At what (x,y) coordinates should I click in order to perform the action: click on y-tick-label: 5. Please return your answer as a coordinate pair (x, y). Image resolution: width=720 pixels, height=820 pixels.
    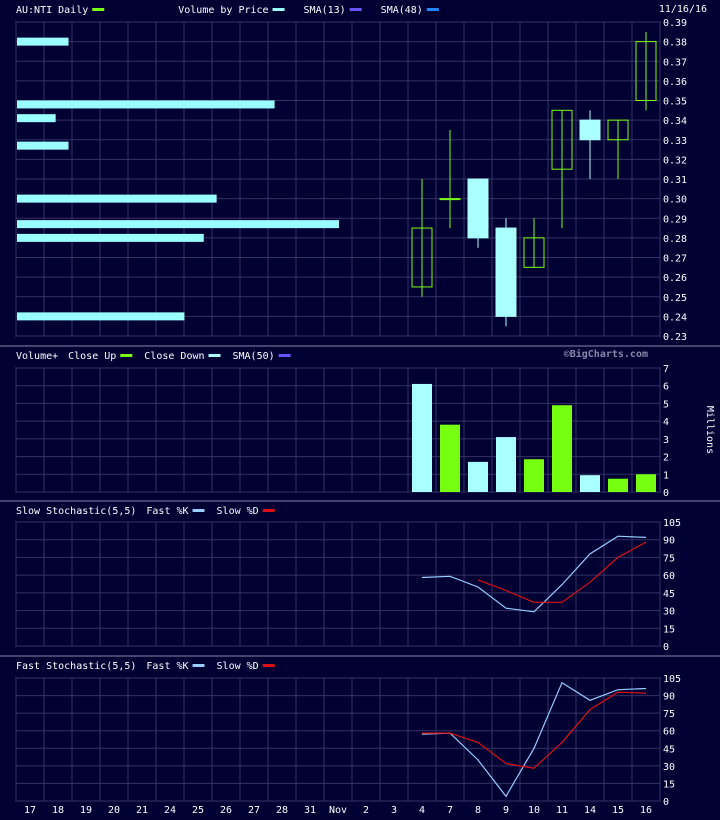
    Looking at the image, I should click on (666, 404).